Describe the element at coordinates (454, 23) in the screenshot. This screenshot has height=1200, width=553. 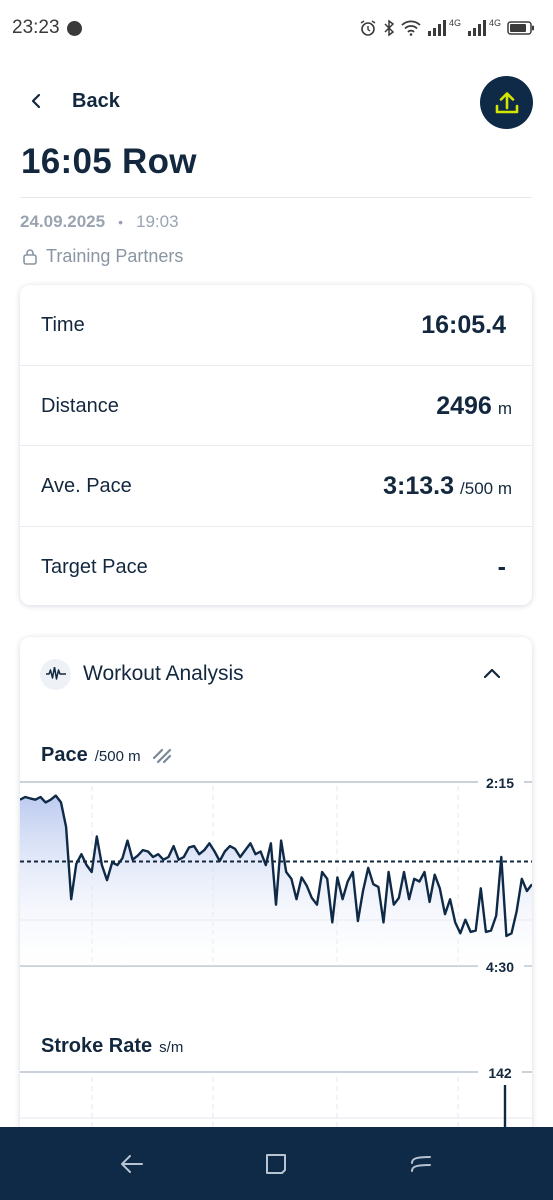
I see `network-type-1: 4G` at that location.